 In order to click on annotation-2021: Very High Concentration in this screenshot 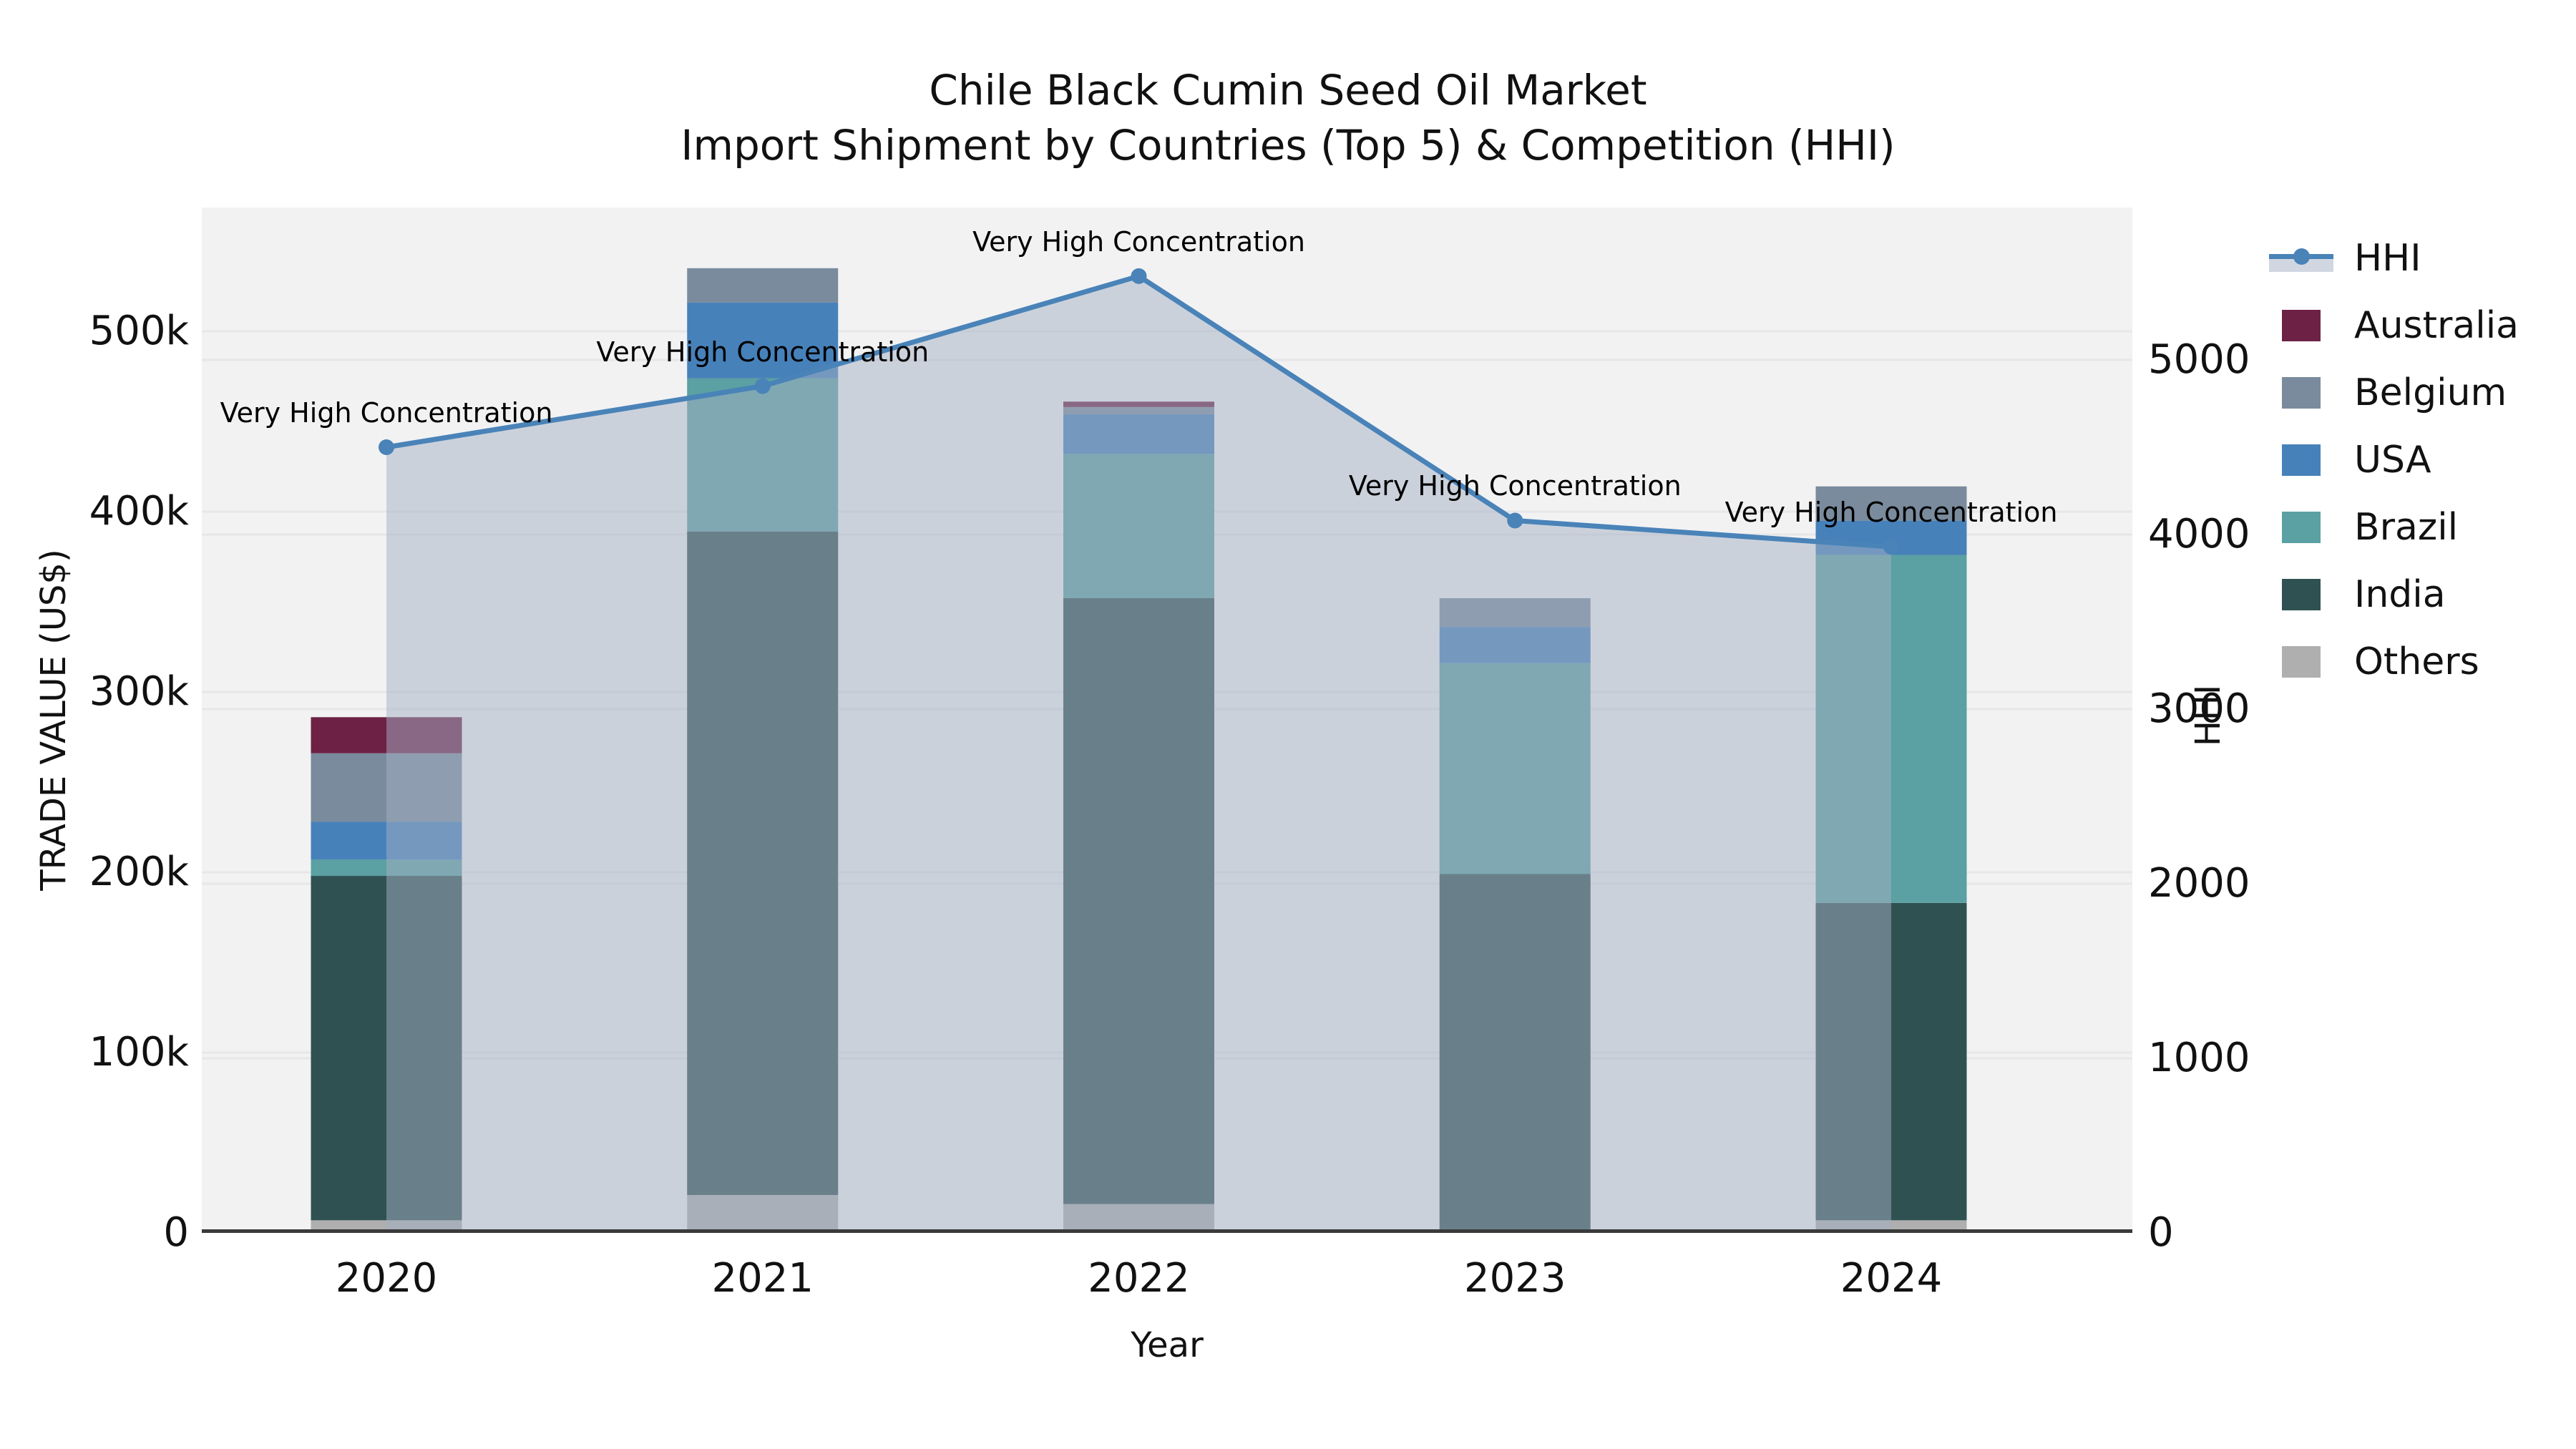, I will do `click(763, 352)`.